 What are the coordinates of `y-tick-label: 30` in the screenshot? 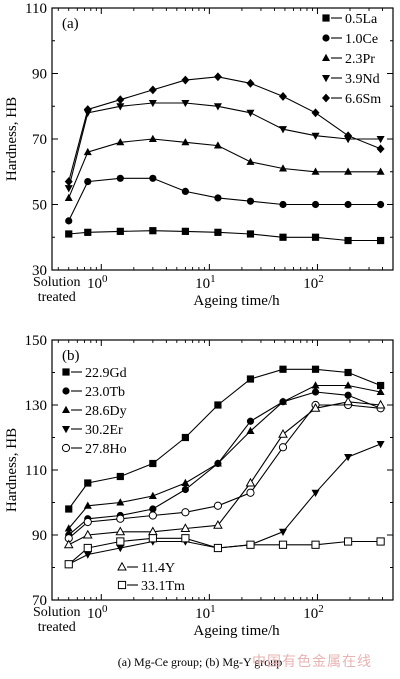 It's located at (39, 271).